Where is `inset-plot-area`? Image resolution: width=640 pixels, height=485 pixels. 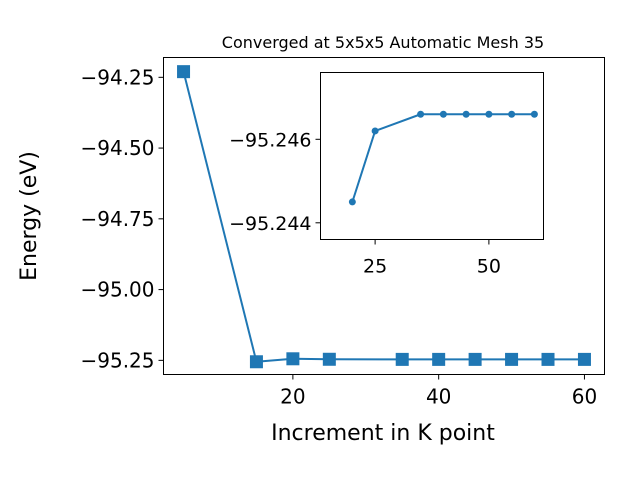
inset-plot-area is located at coordinates (443, 158).